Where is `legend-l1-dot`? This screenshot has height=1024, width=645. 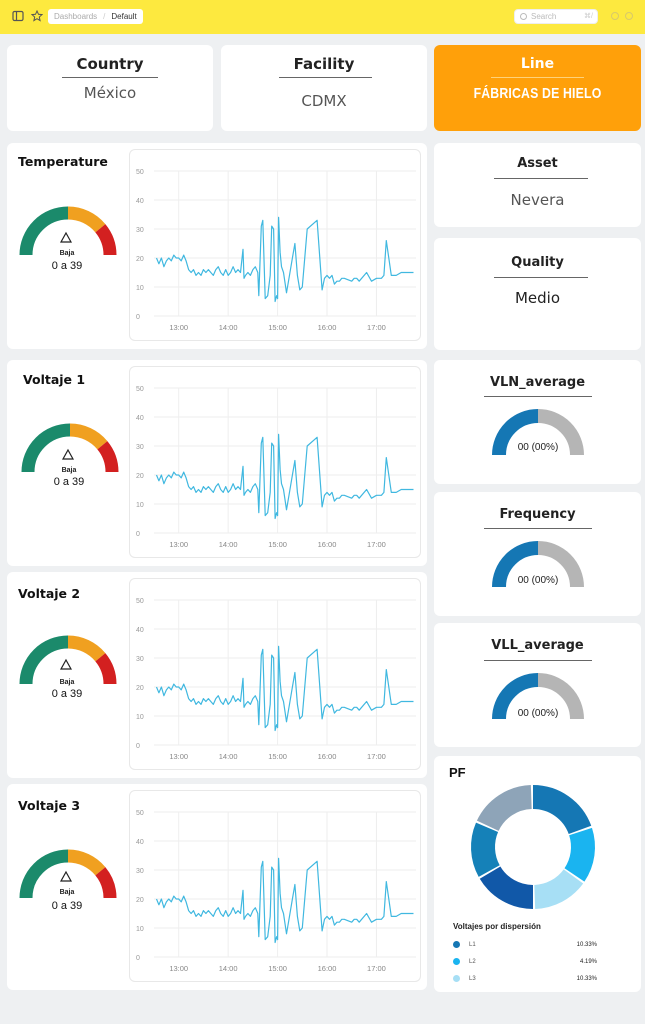
legend-l1-dot is located at coordinates (456, 944).